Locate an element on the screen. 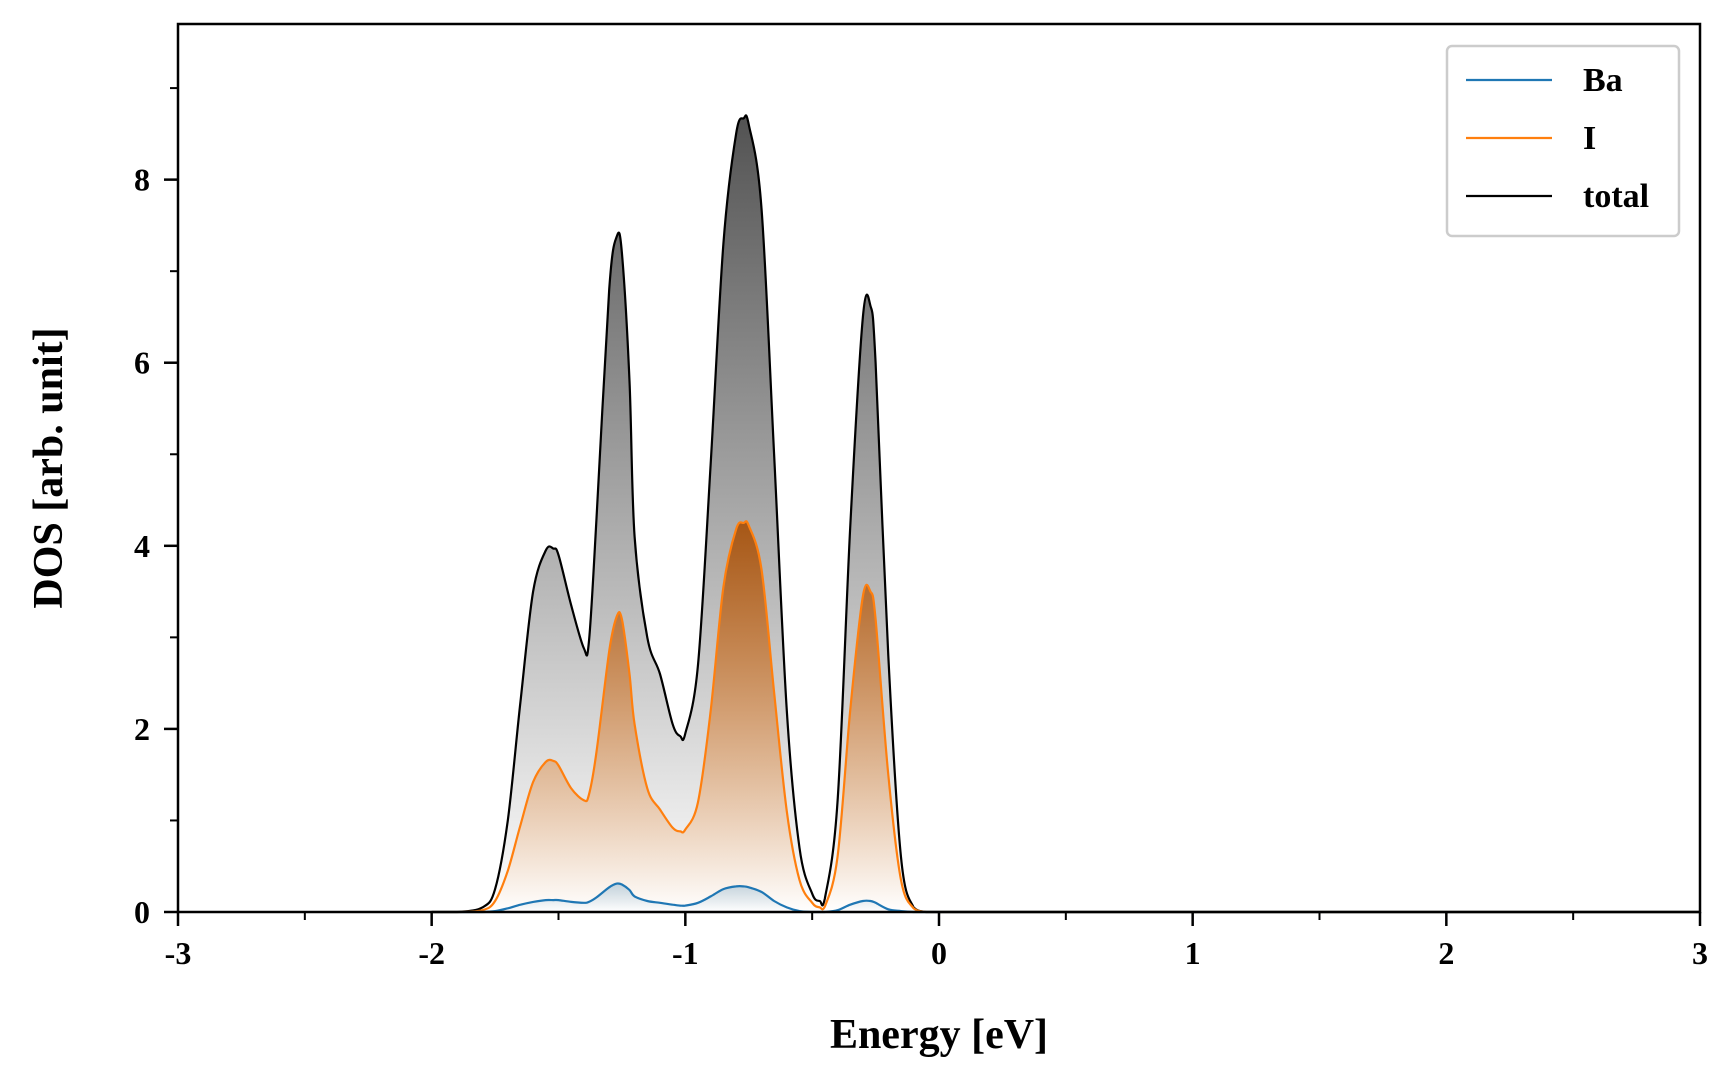  legend-label-total: total is located at coordinates (1616, 196).